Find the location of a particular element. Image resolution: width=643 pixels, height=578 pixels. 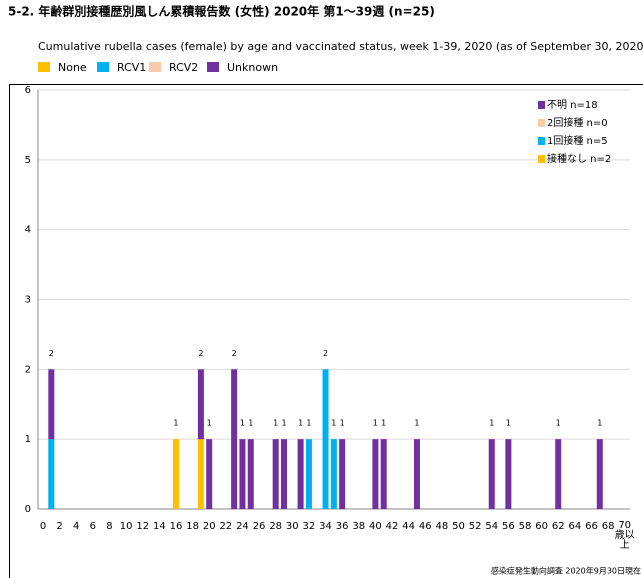

x-tick-label: 30 is located at coordinates (292, 526).